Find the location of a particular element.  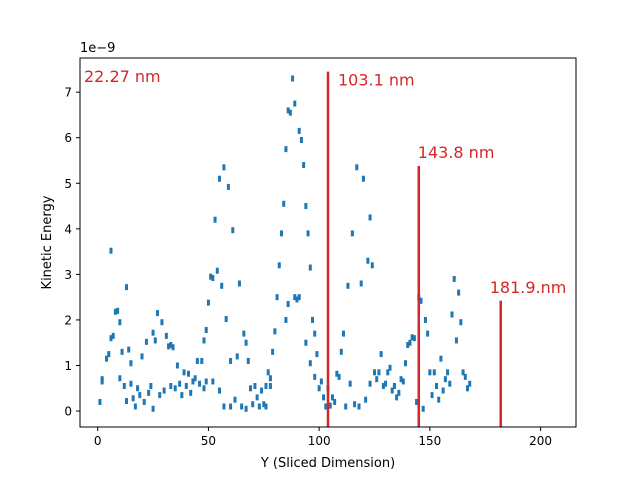

x-tick-label: 0 is located at coordinates (98, 441).